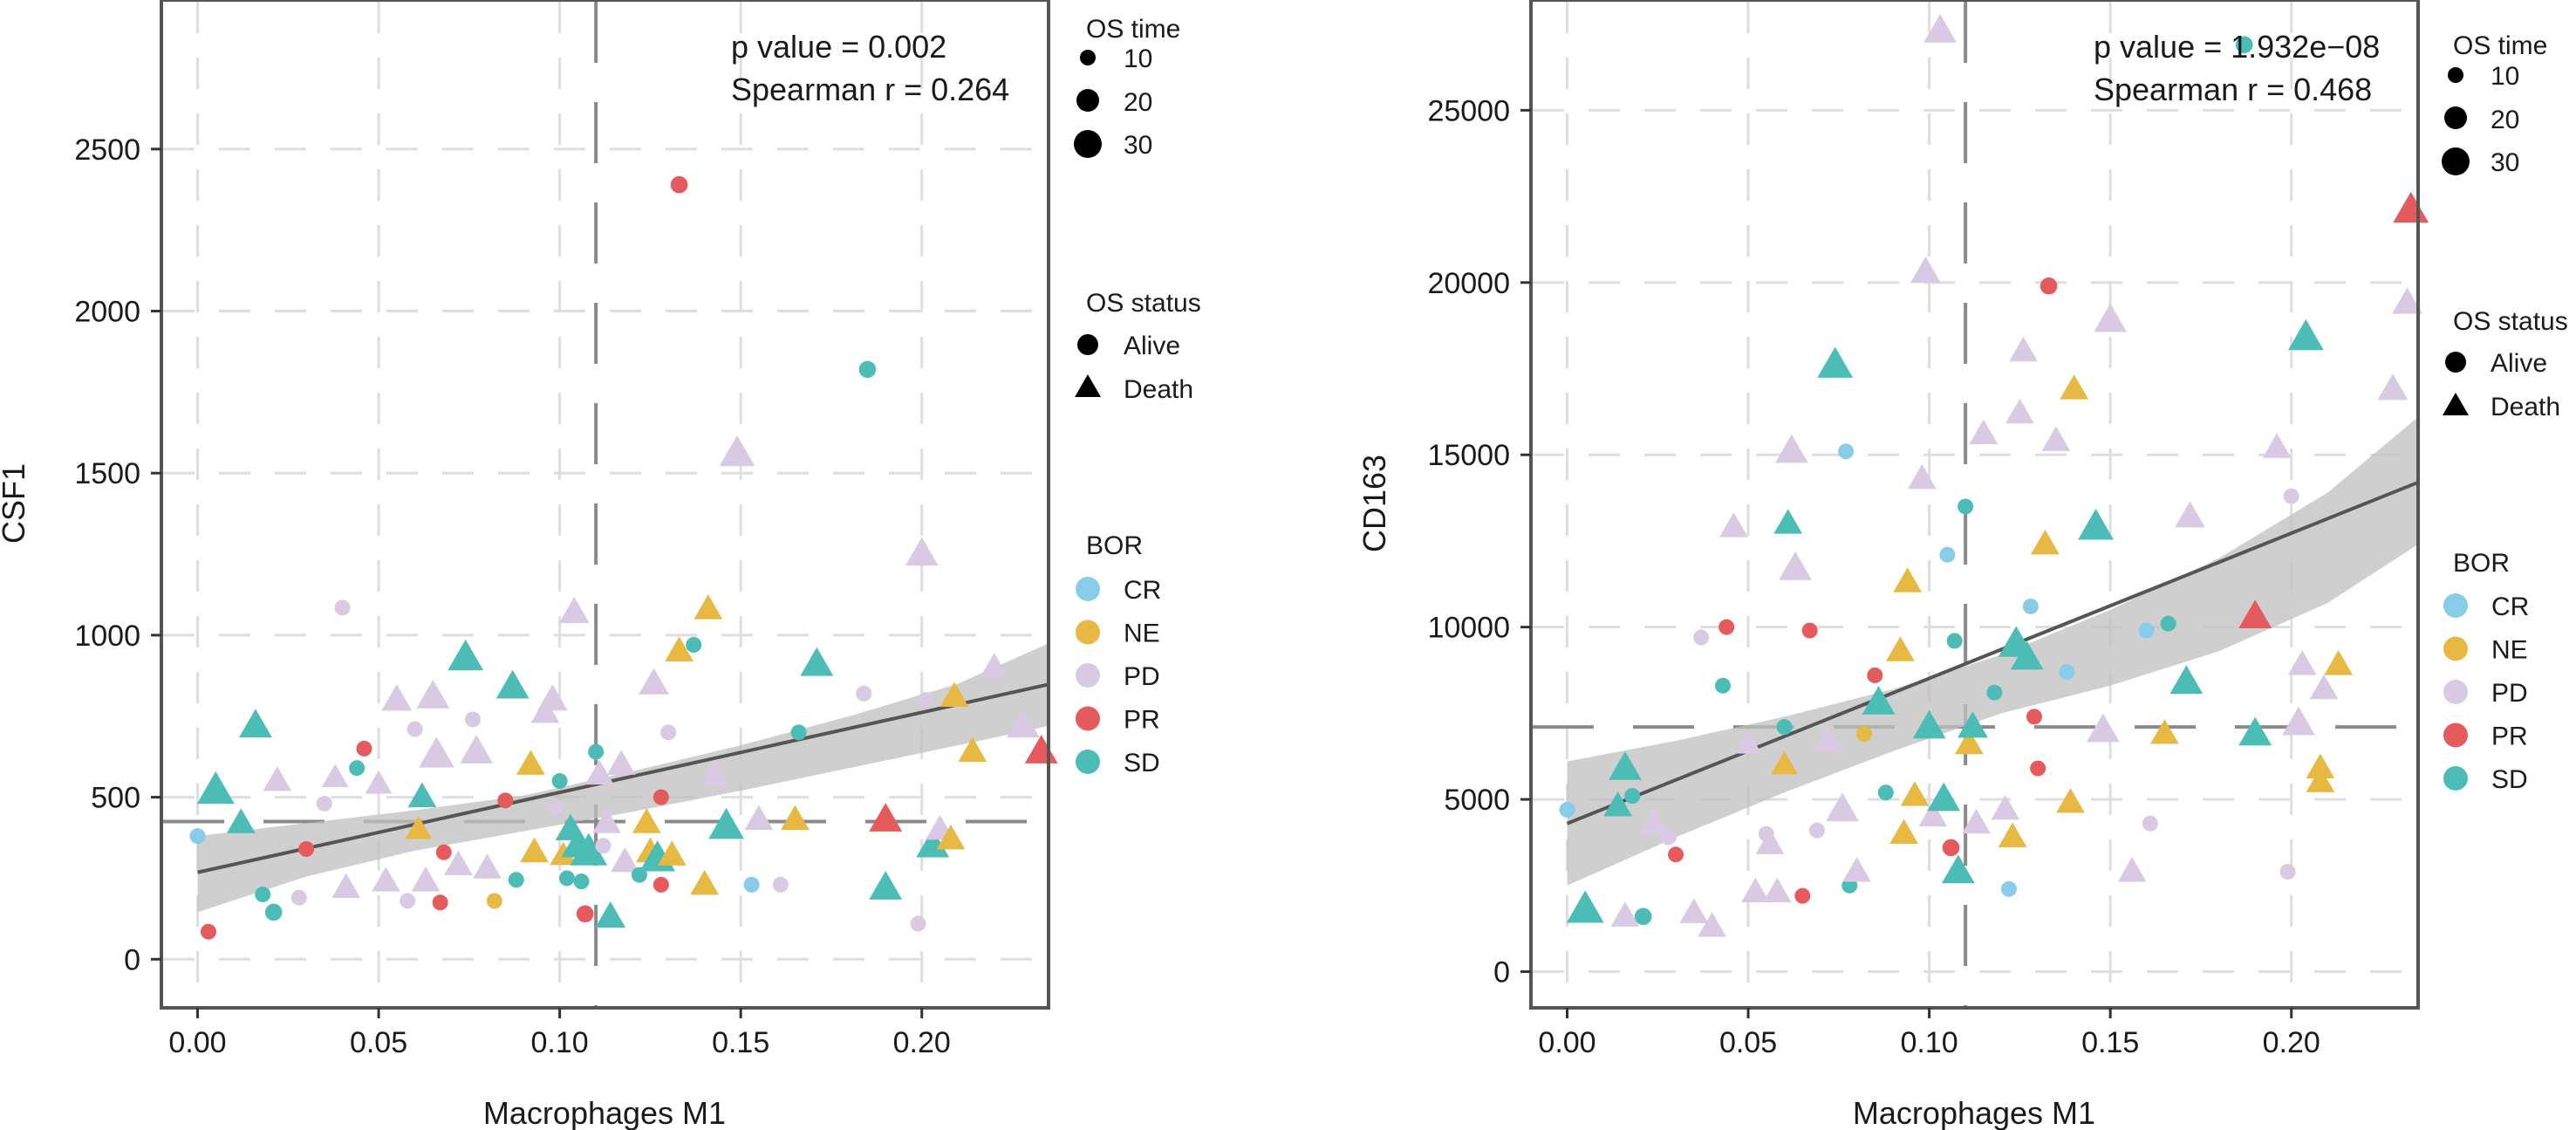  Describe the element at coordinates (1992, 652) in the screenshot. I see `regression-line-cd163` at that location.